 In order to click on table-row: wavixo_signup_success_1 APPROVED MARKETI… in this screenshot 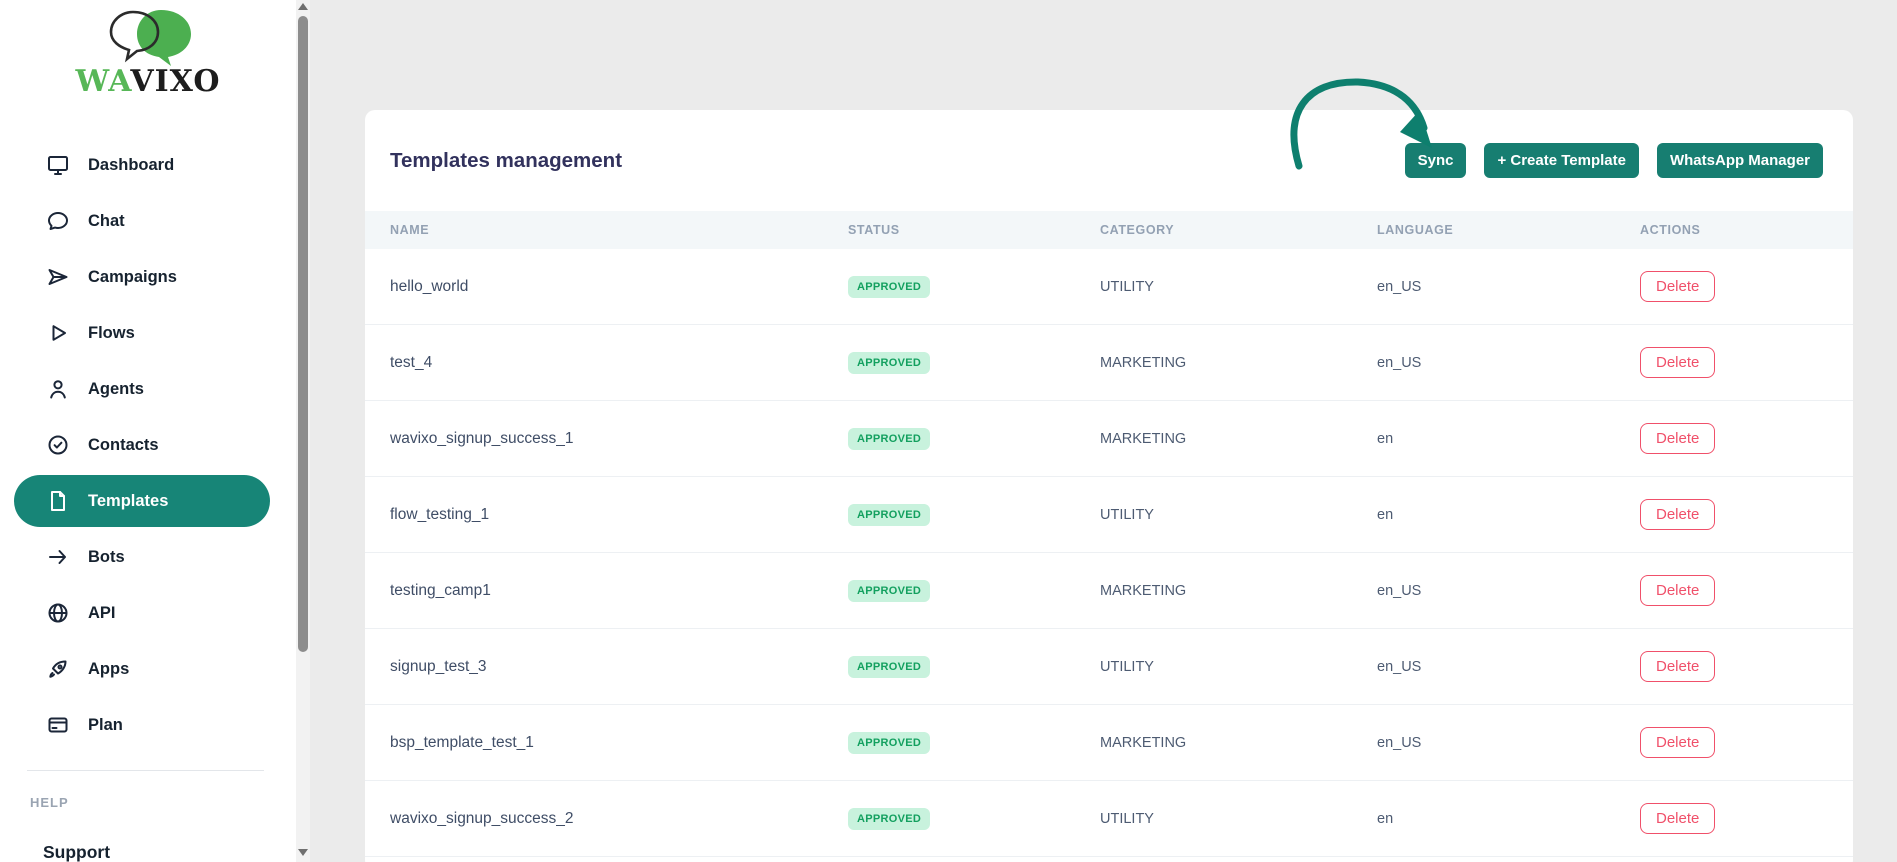, I will do `click(1109, 439)`.